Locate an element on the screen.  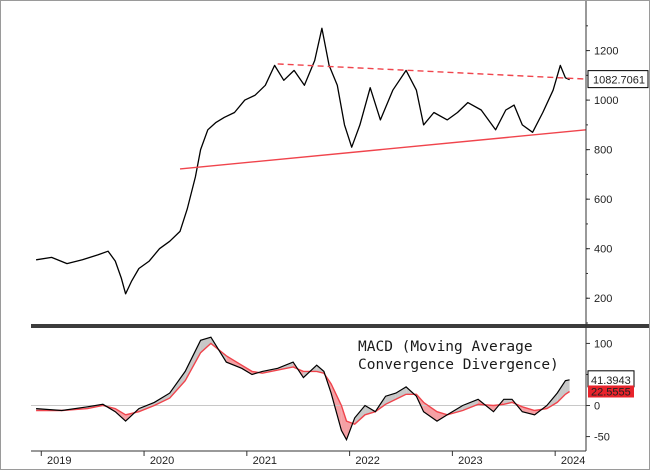
macd-y-tick-label: 0 is located at coordinates (597, 407).